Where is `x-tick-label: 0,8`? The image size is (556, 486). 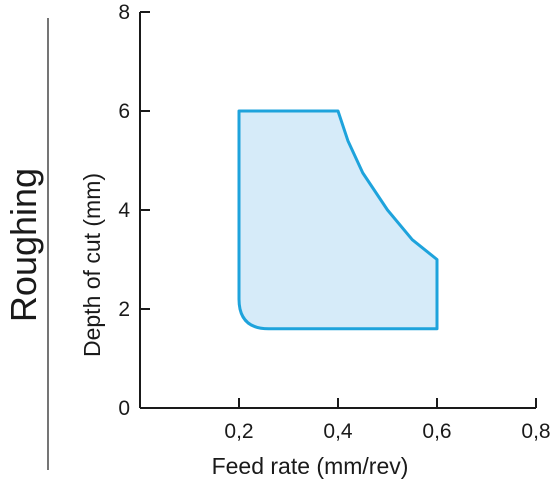
x-tick-label: 0,8 is located at coordinates (535, 431).